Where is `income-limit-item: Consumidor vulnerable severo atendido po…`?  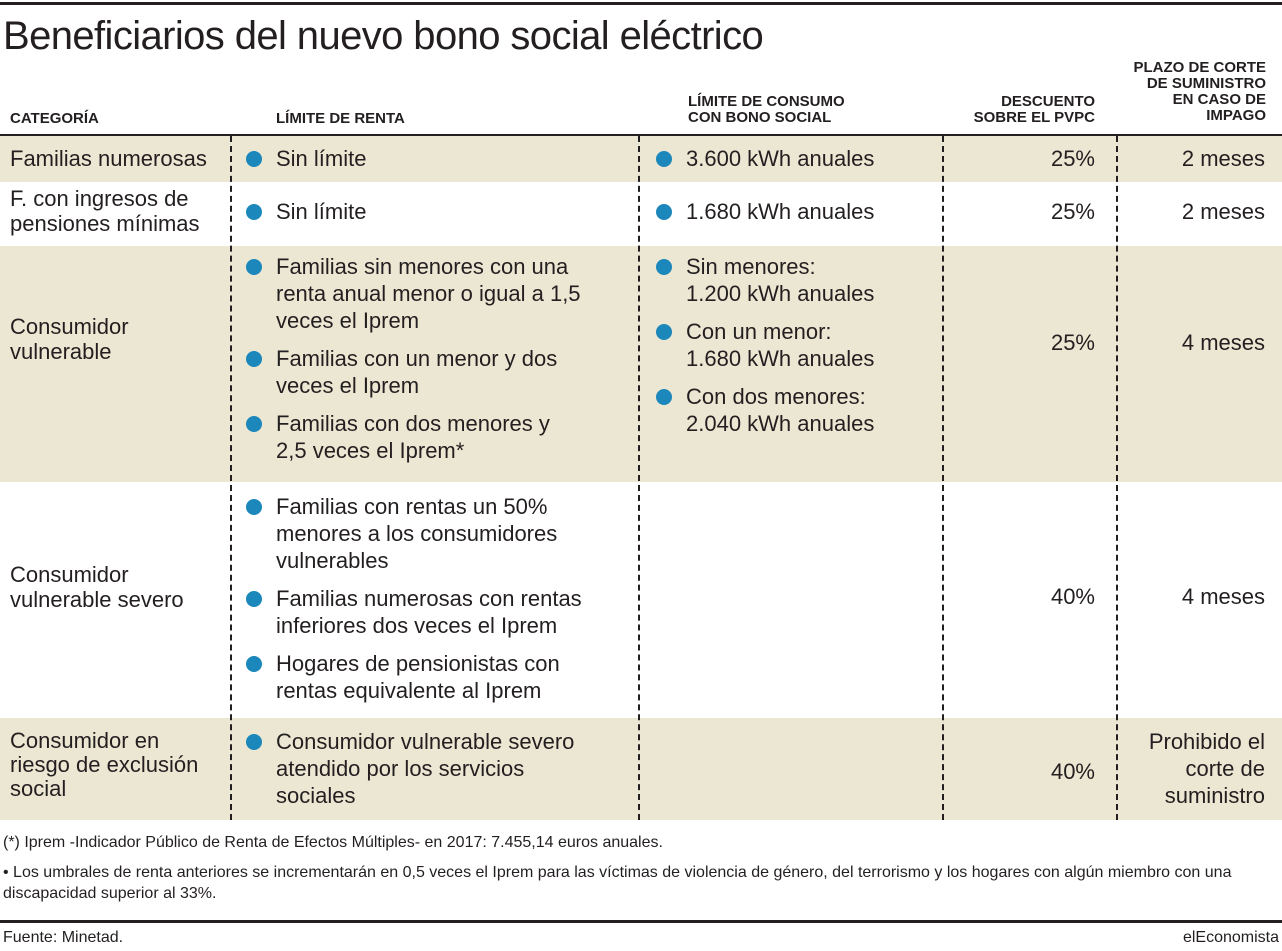
income-limit-item: Consumidor vulnerable severo atendido po… is located at coordinates (426, 768).